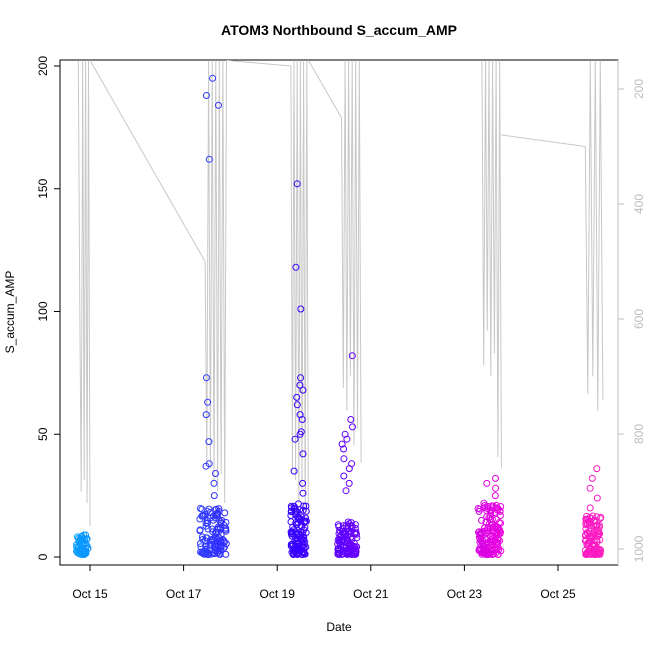  I want to click on y-axis-label: S_accum_AMP, so click(10, 312).